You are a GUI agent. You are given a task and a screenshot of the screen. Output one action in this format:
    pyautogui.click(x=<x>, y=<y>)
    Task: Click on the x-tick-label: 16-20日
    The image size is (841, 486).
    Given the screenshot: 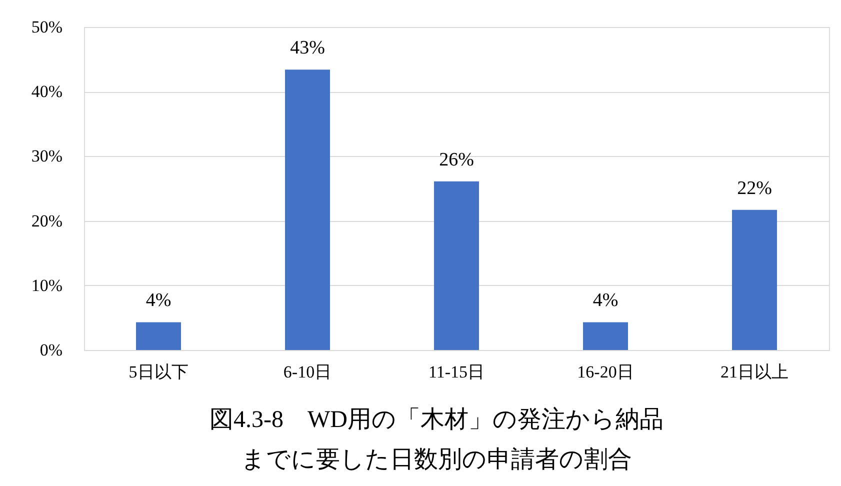 What is the action you would take?
    pyautogui.click(x=605, y=372)
    